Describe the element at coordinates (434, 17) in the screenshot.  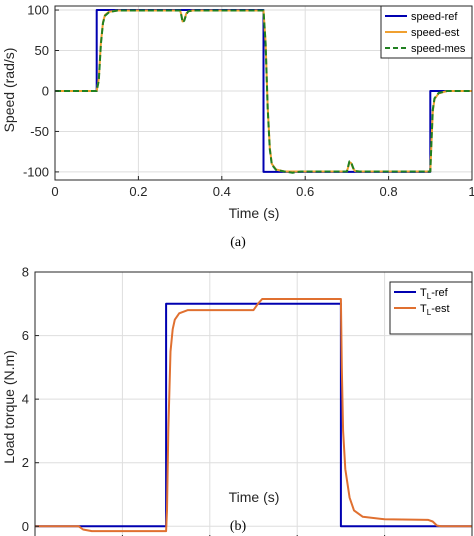
I see `legend-label: speed-ref` at that location.